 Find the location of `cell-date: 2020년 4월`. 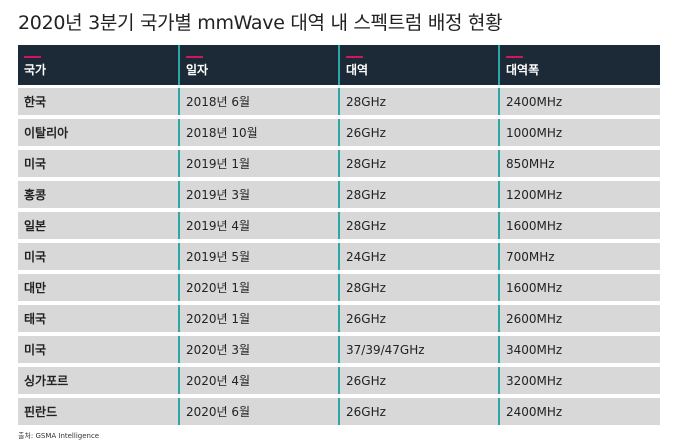

cell-date: 2020년 4월 is located at coordinates (258, 380).